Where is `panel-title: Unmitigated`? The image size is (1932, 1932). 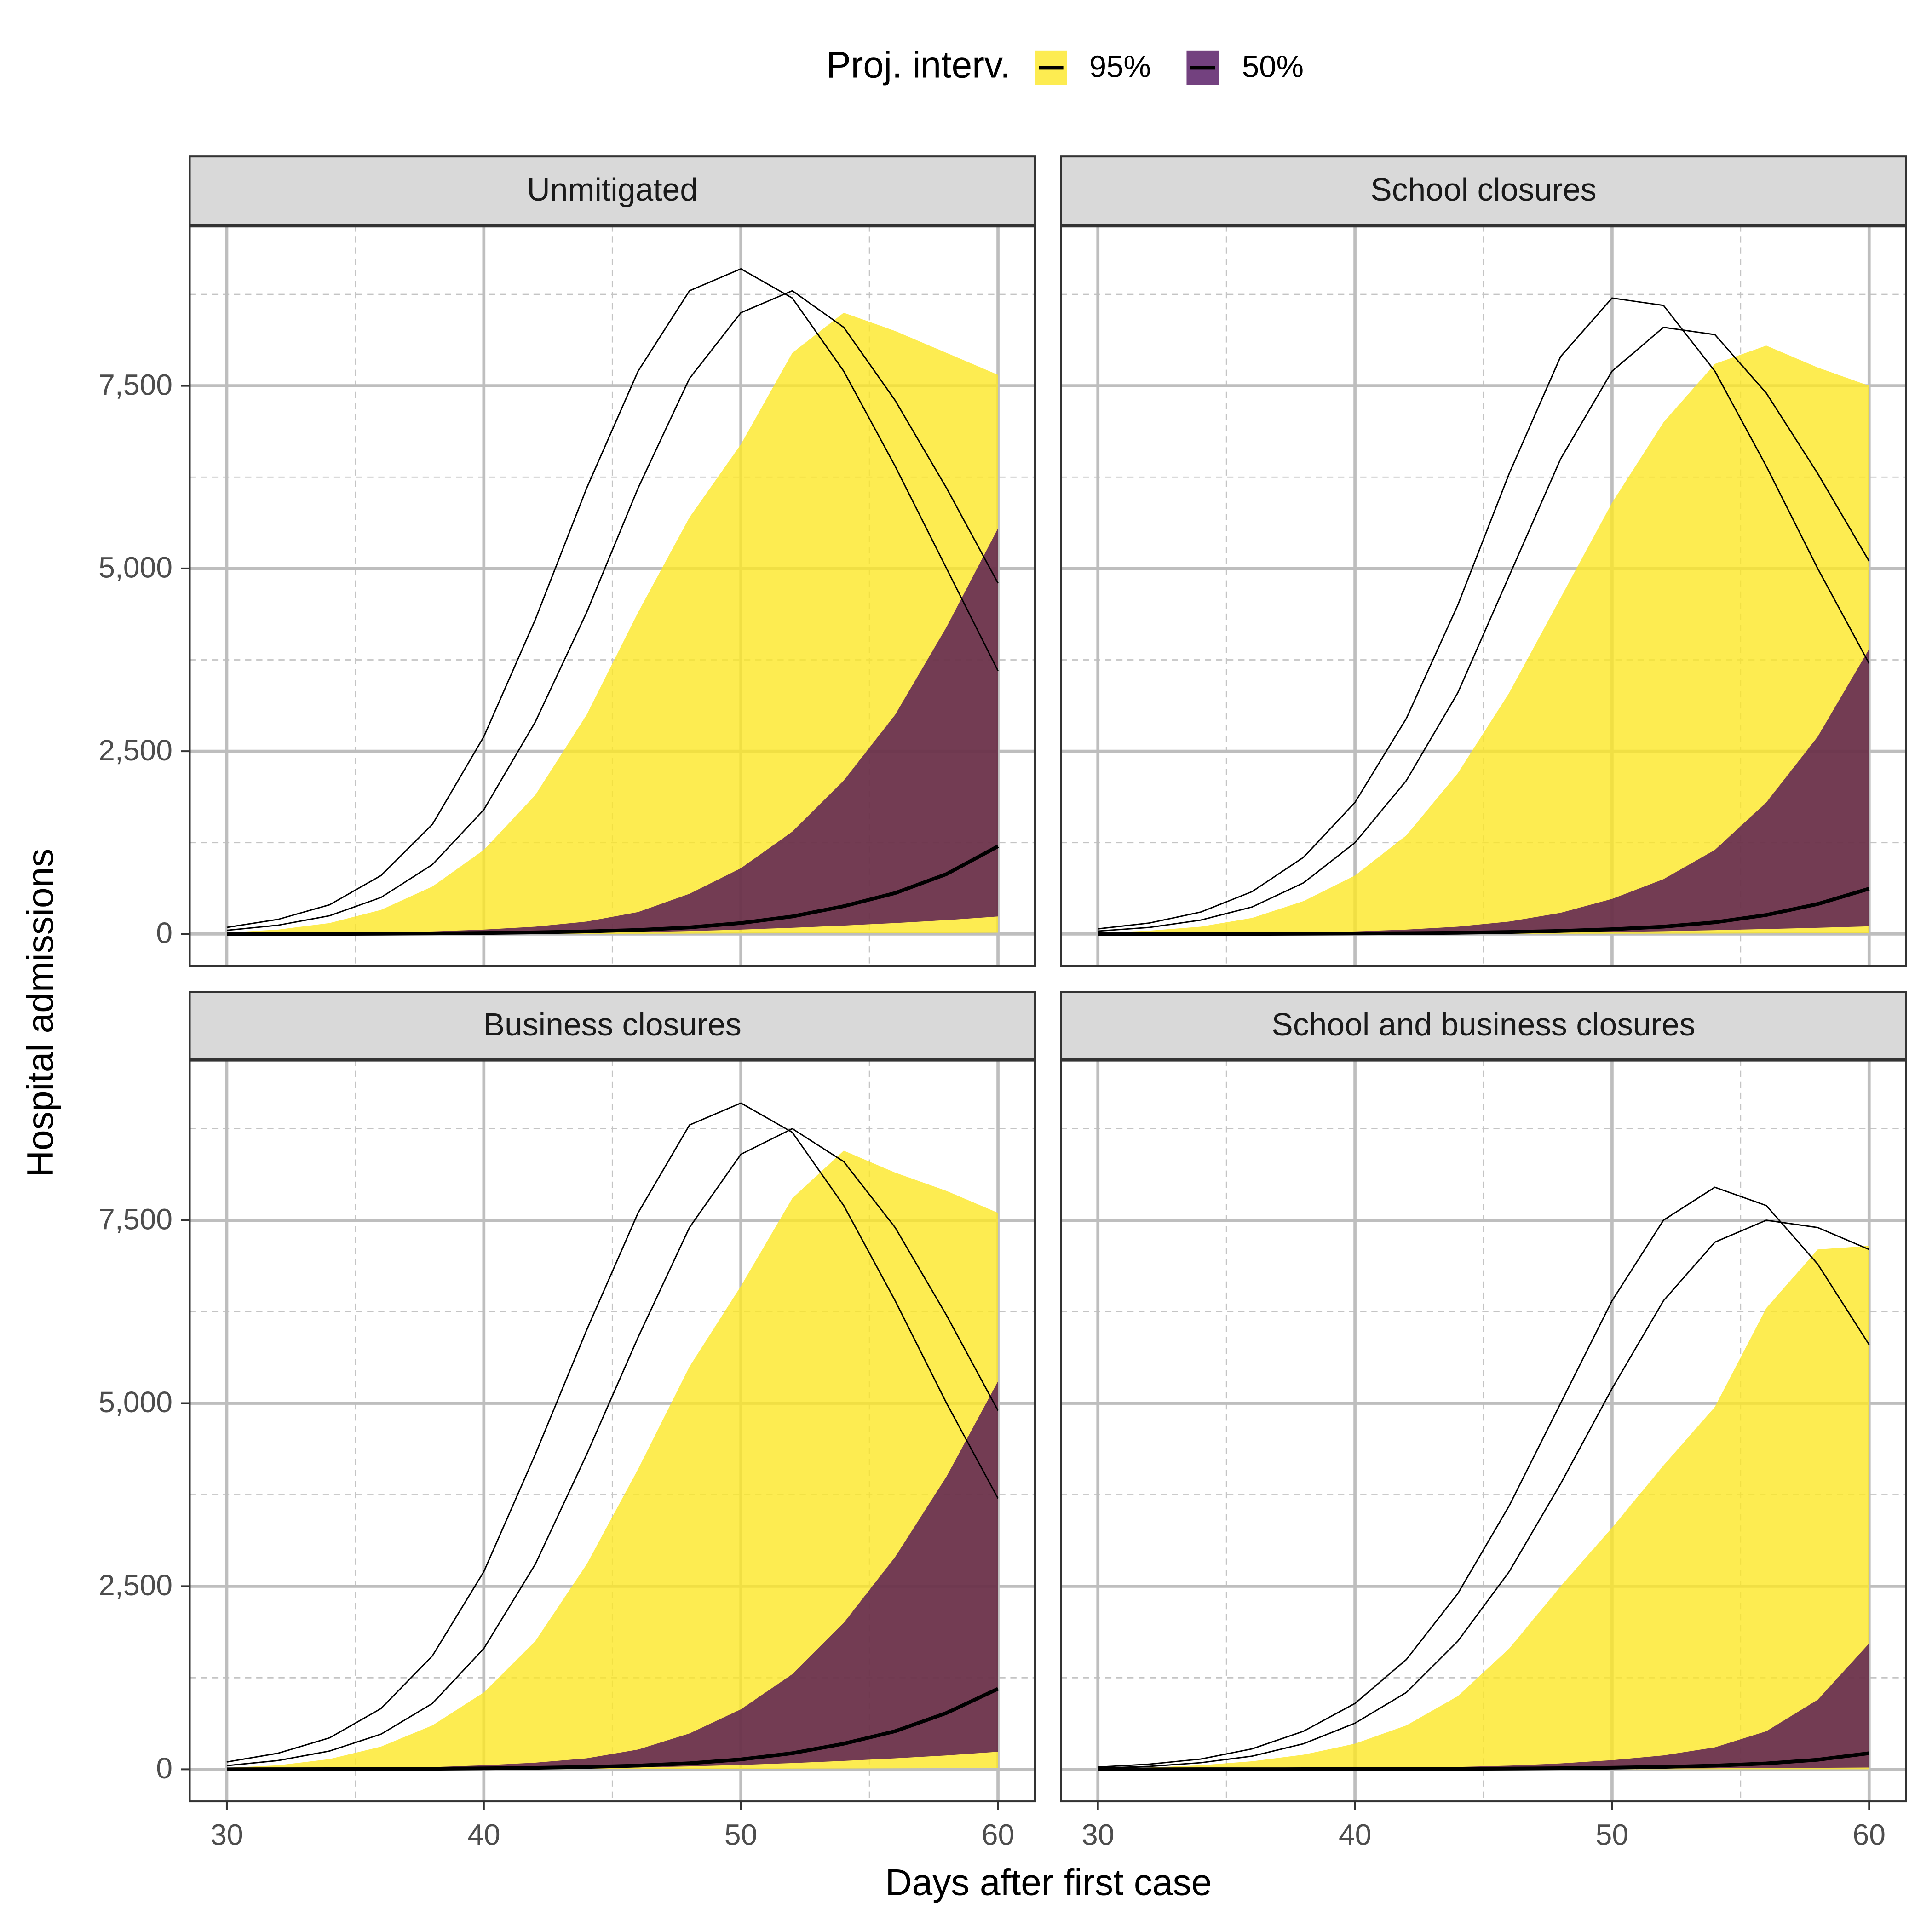
panel-title: Unmitigated is located at coordinates (612, 189).